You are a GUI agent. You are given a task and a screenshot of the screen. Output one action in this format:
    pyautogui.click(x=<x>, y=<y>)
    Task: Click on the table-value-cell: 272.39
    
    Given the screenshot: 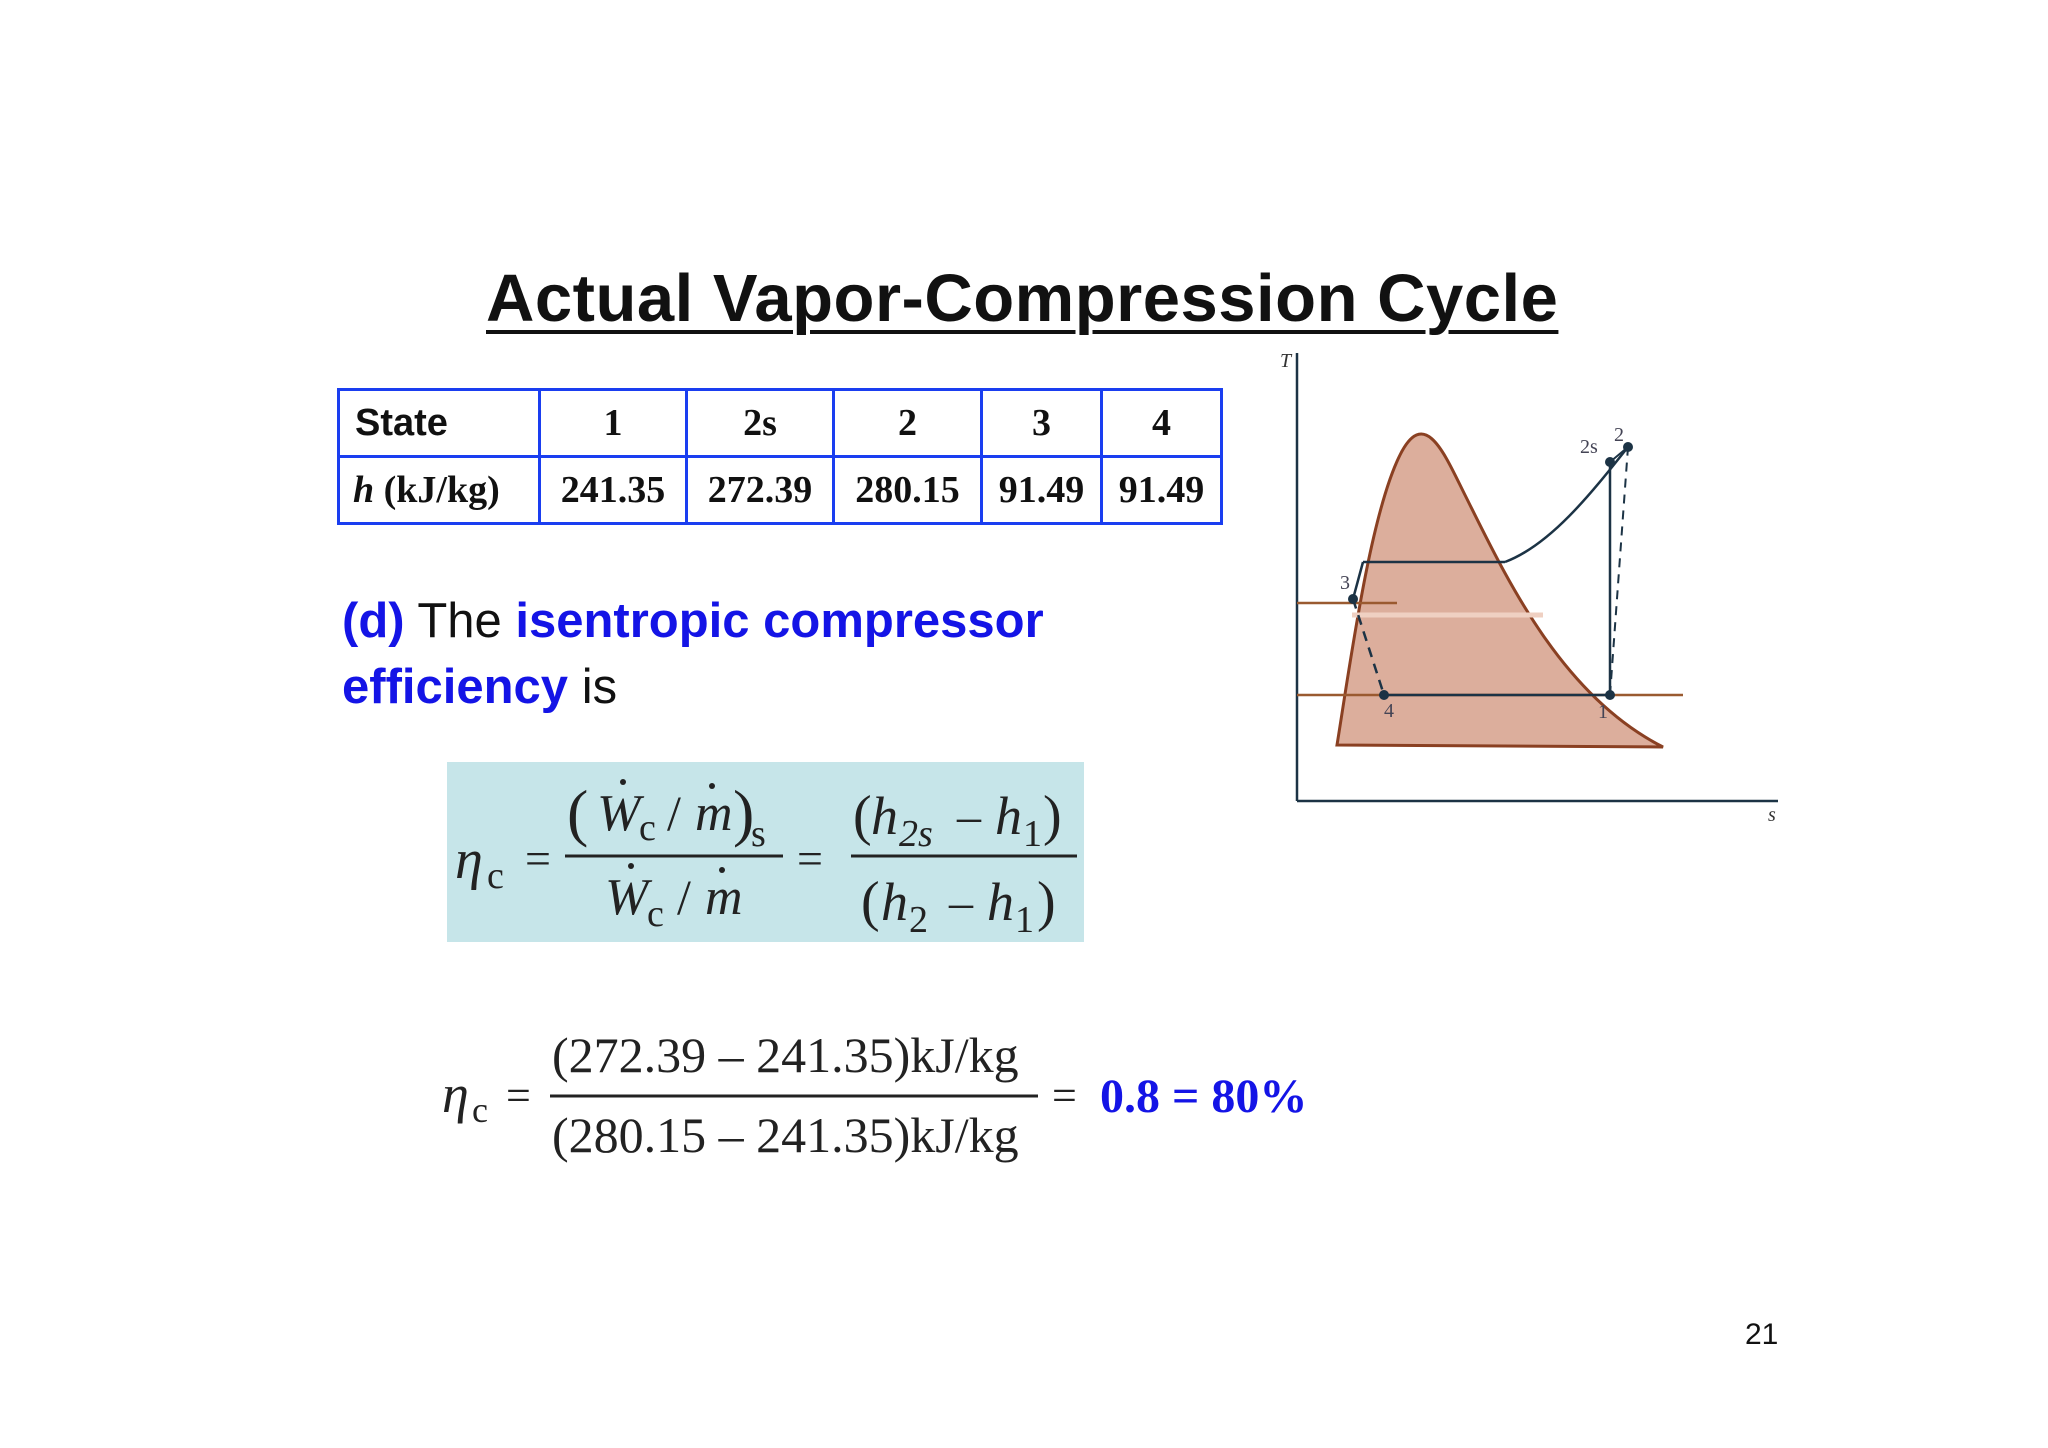 What is the action you would take?
    pyautogui.click(x=760, y=490)
    